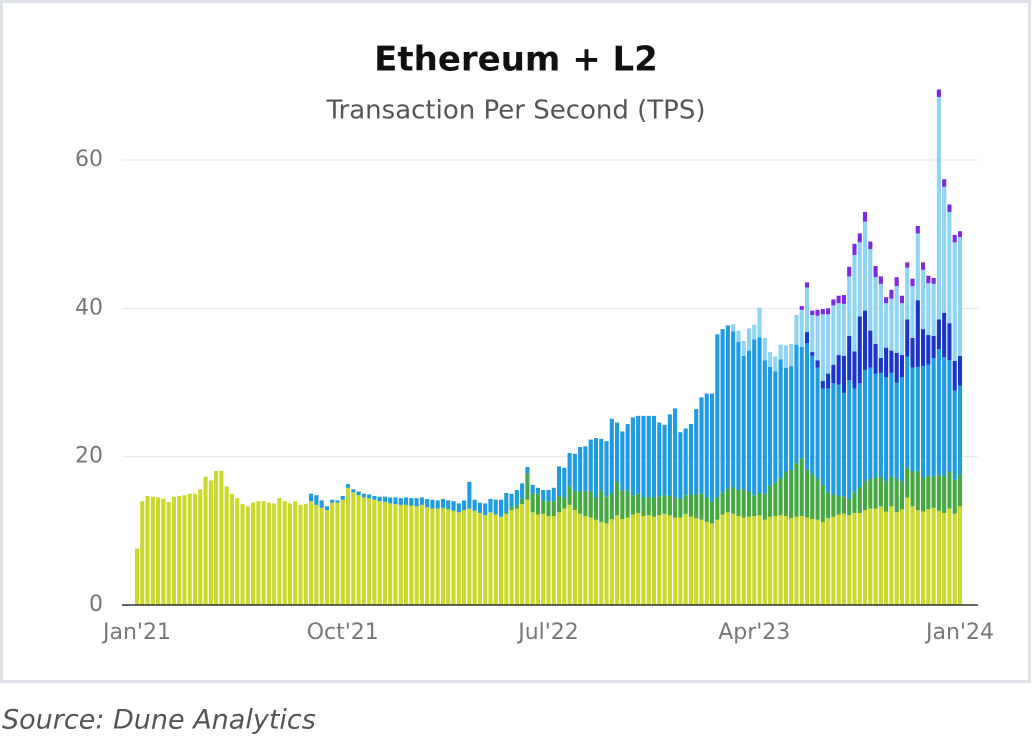 Image resolution: width=1032 pixels, height=743 pixels. I want to click on y-tick-label: 40, so click(89, 307).